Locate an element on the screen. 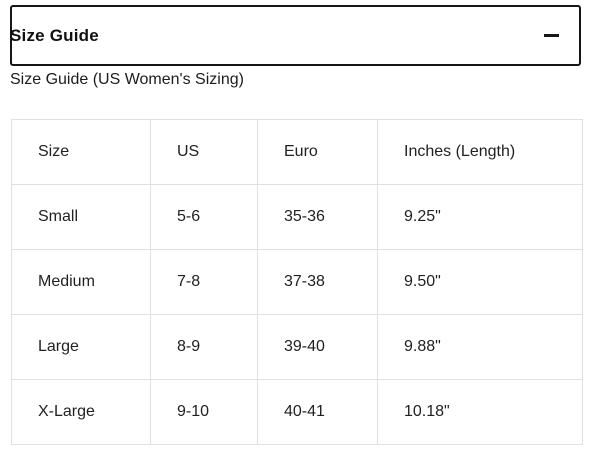 The image size is (600, 451). cell-us: 8-9 is located at coordinates (204, 347).